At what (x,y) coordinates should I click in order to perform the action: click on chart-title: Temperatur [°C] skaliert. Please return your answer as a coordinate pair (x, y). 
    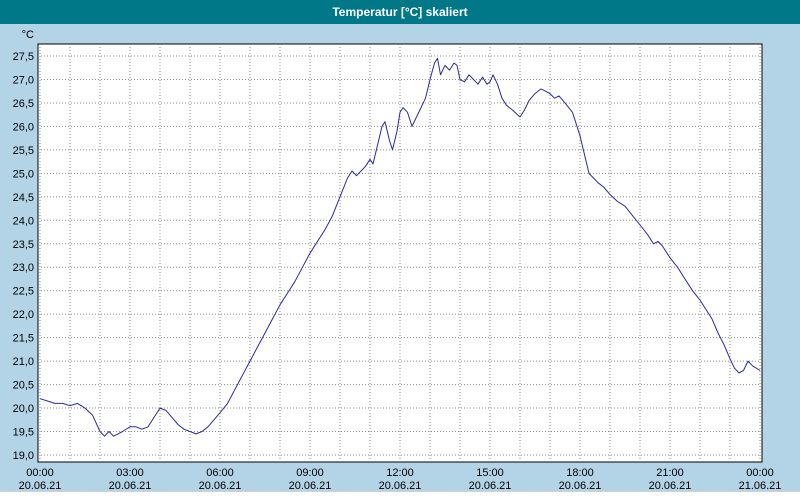
    Looking at the image, I should click on (400, 12).